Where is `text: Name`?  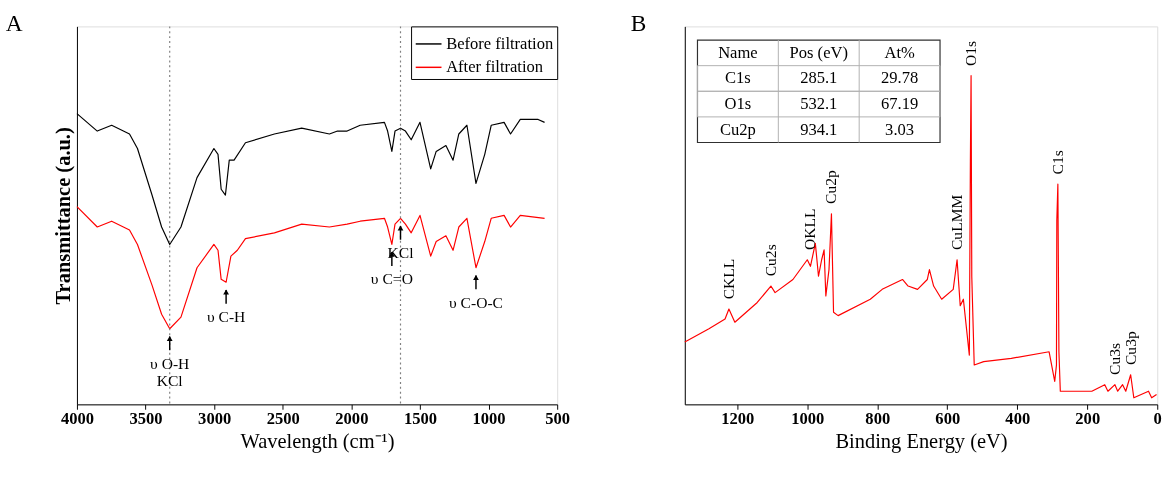 text: Name is located at coordinates (738, 52).